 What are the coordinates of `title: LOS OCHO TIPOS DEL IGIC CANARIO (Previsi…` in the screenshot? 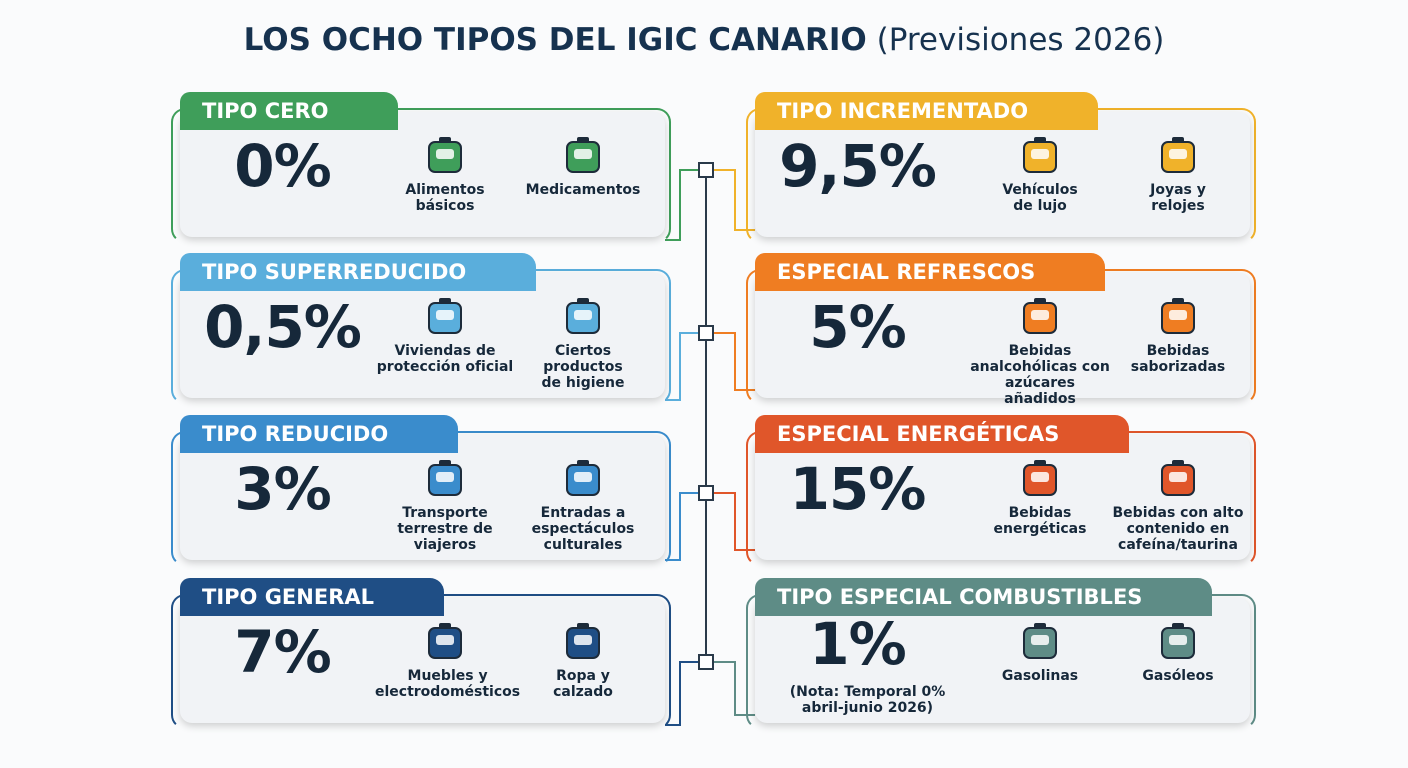 It's located at (704, 40).